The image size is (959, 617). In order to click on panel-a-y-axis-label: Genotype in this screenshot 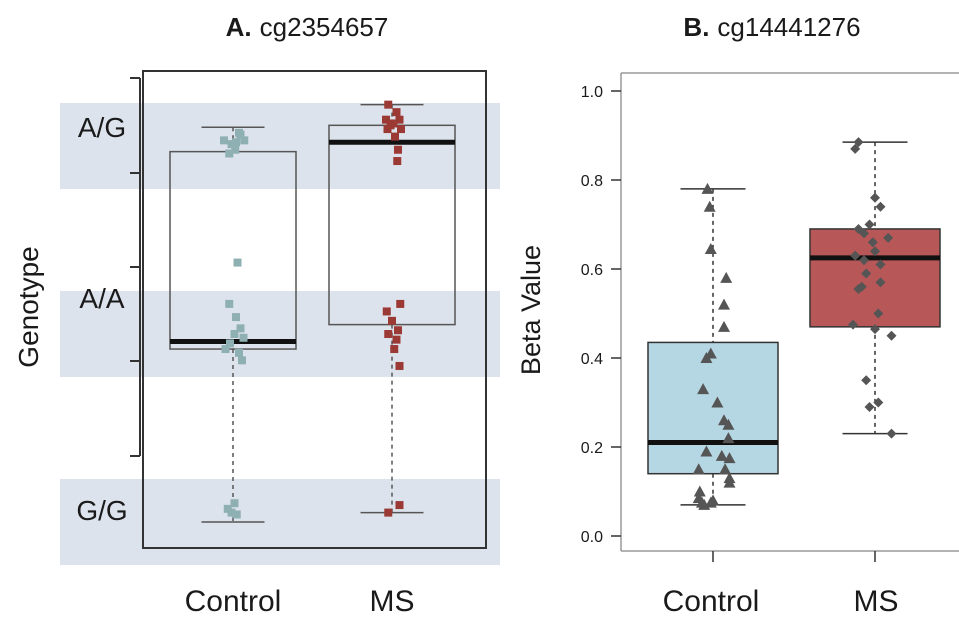, I will do `click(28, 306)`.